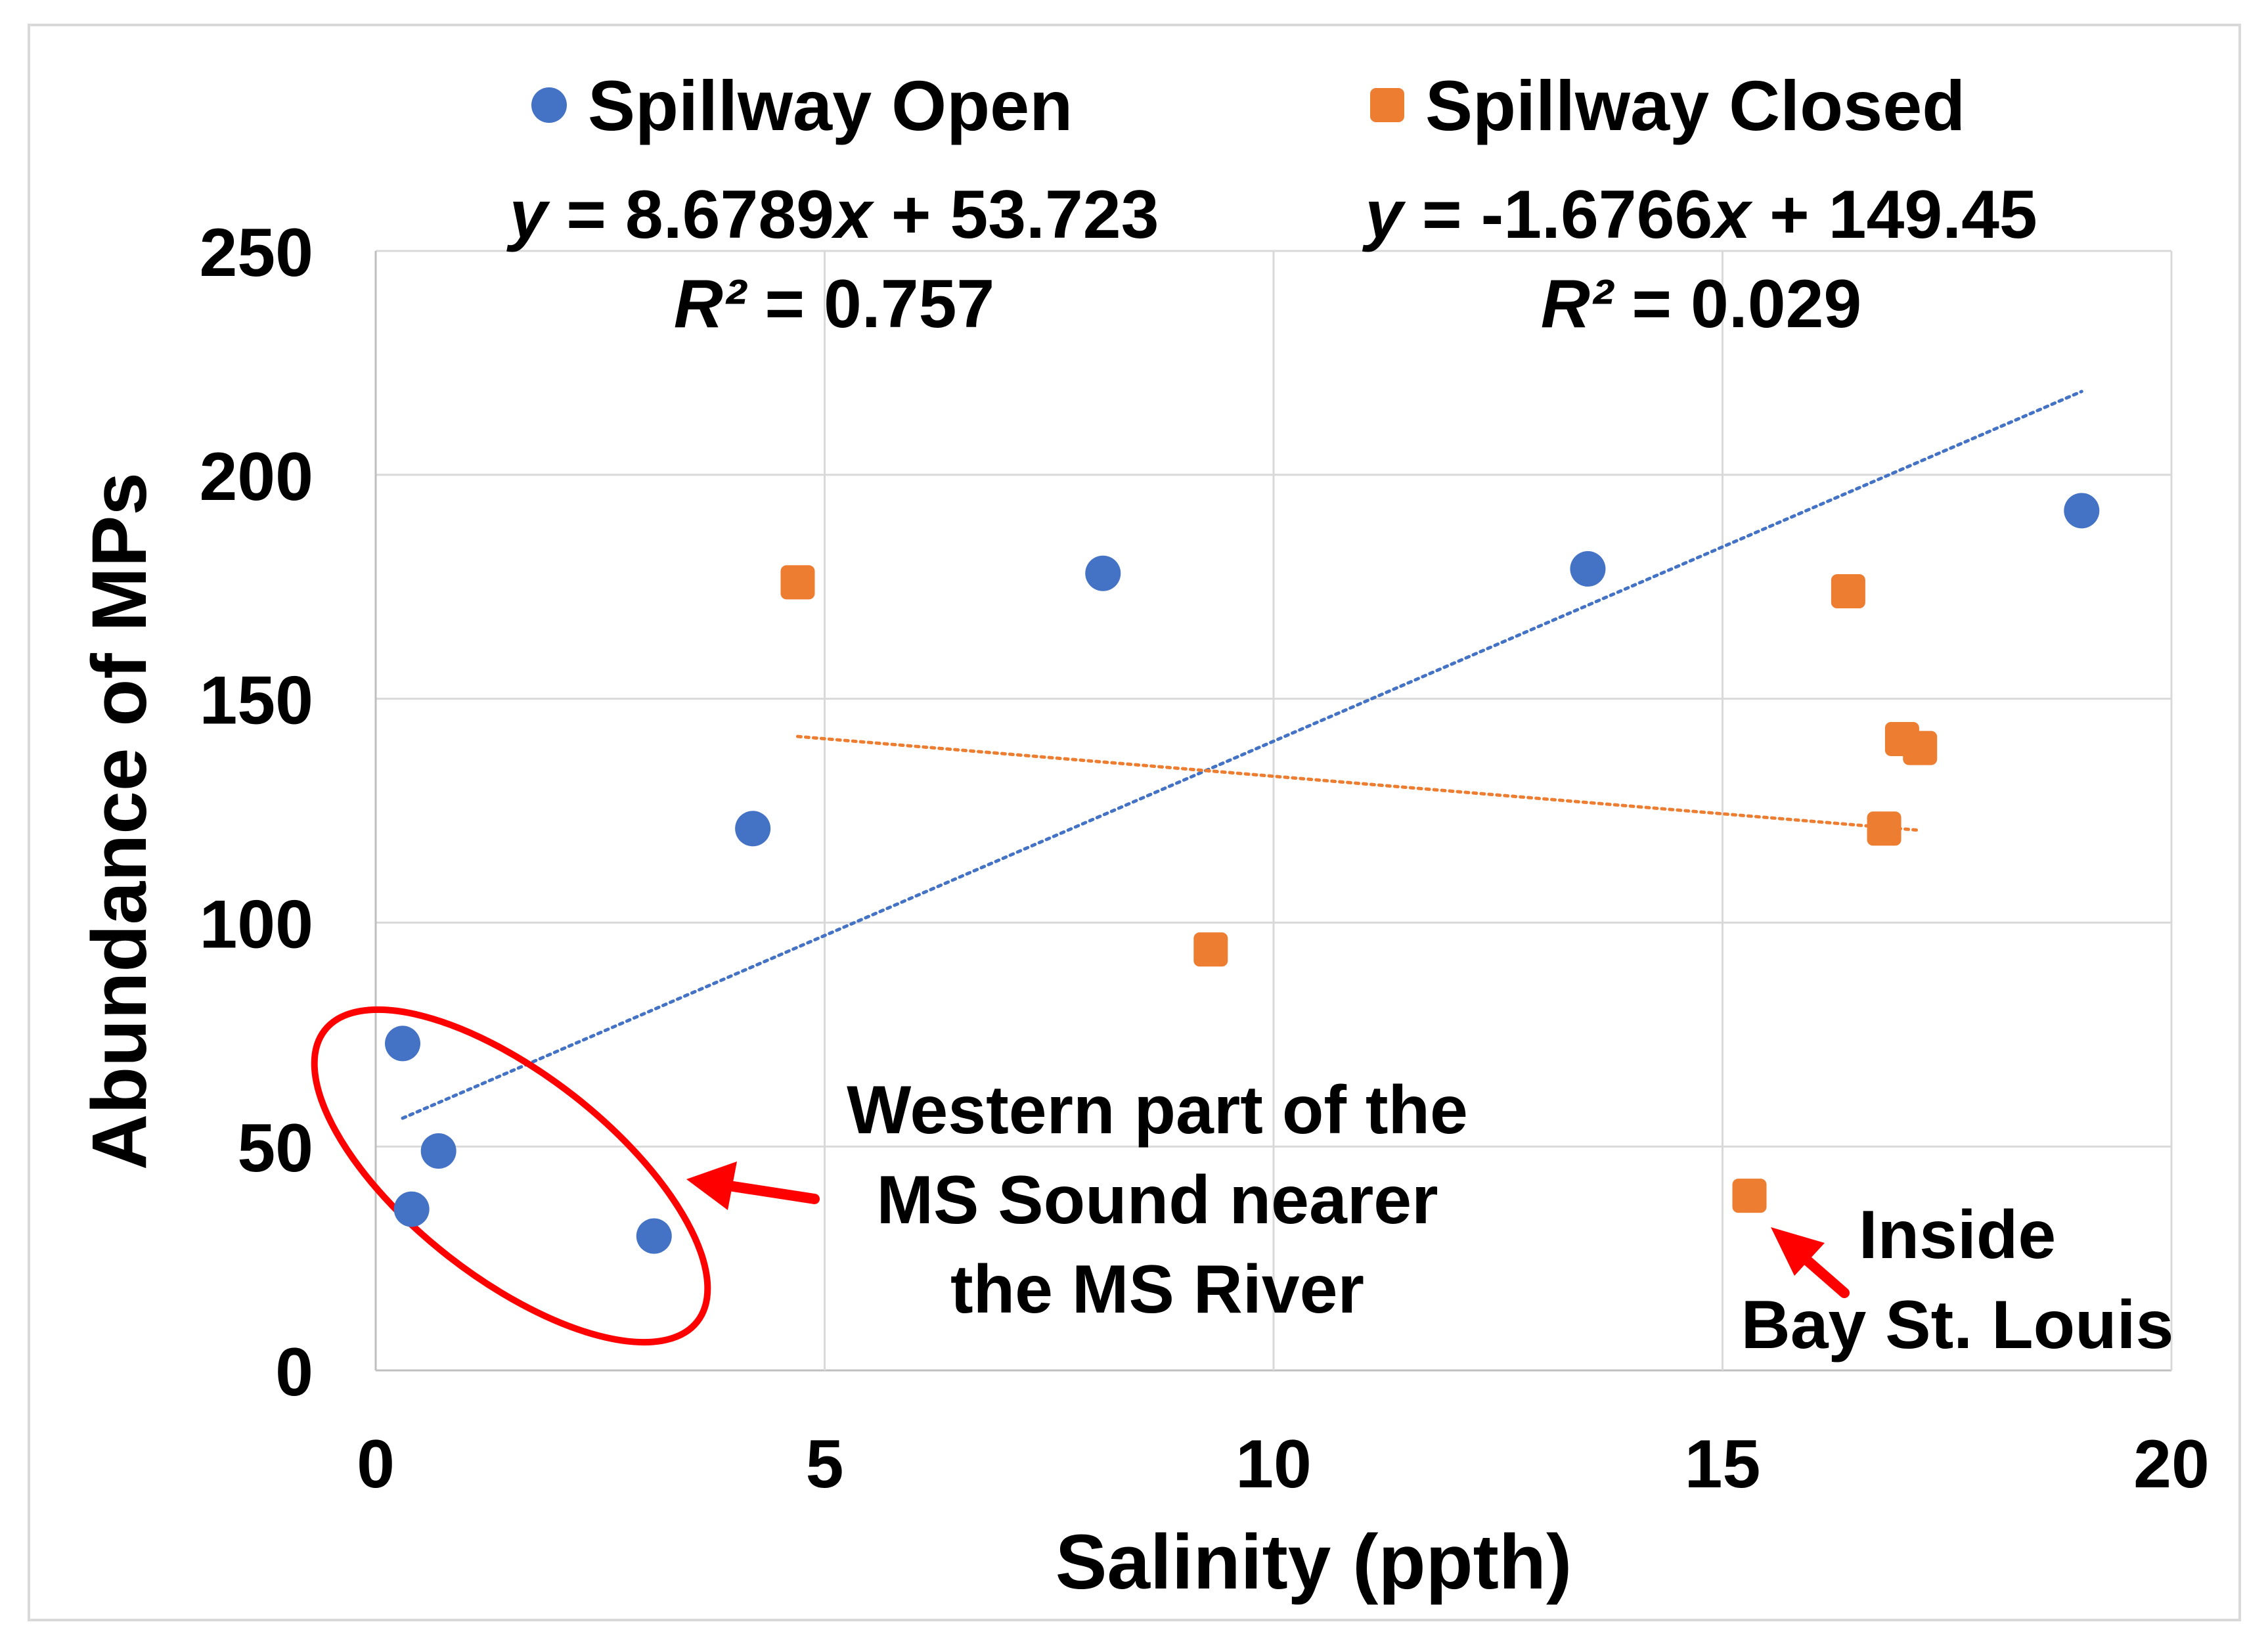 Image resolution: width=2268 pixels, height=1645 pixels. What do you see at coordinates (832, 259) in the screenshot?
I see `equation-spillway-open: y = 8.6789x + 53.723 R² = 0.757` at bounding box center [832, 259].